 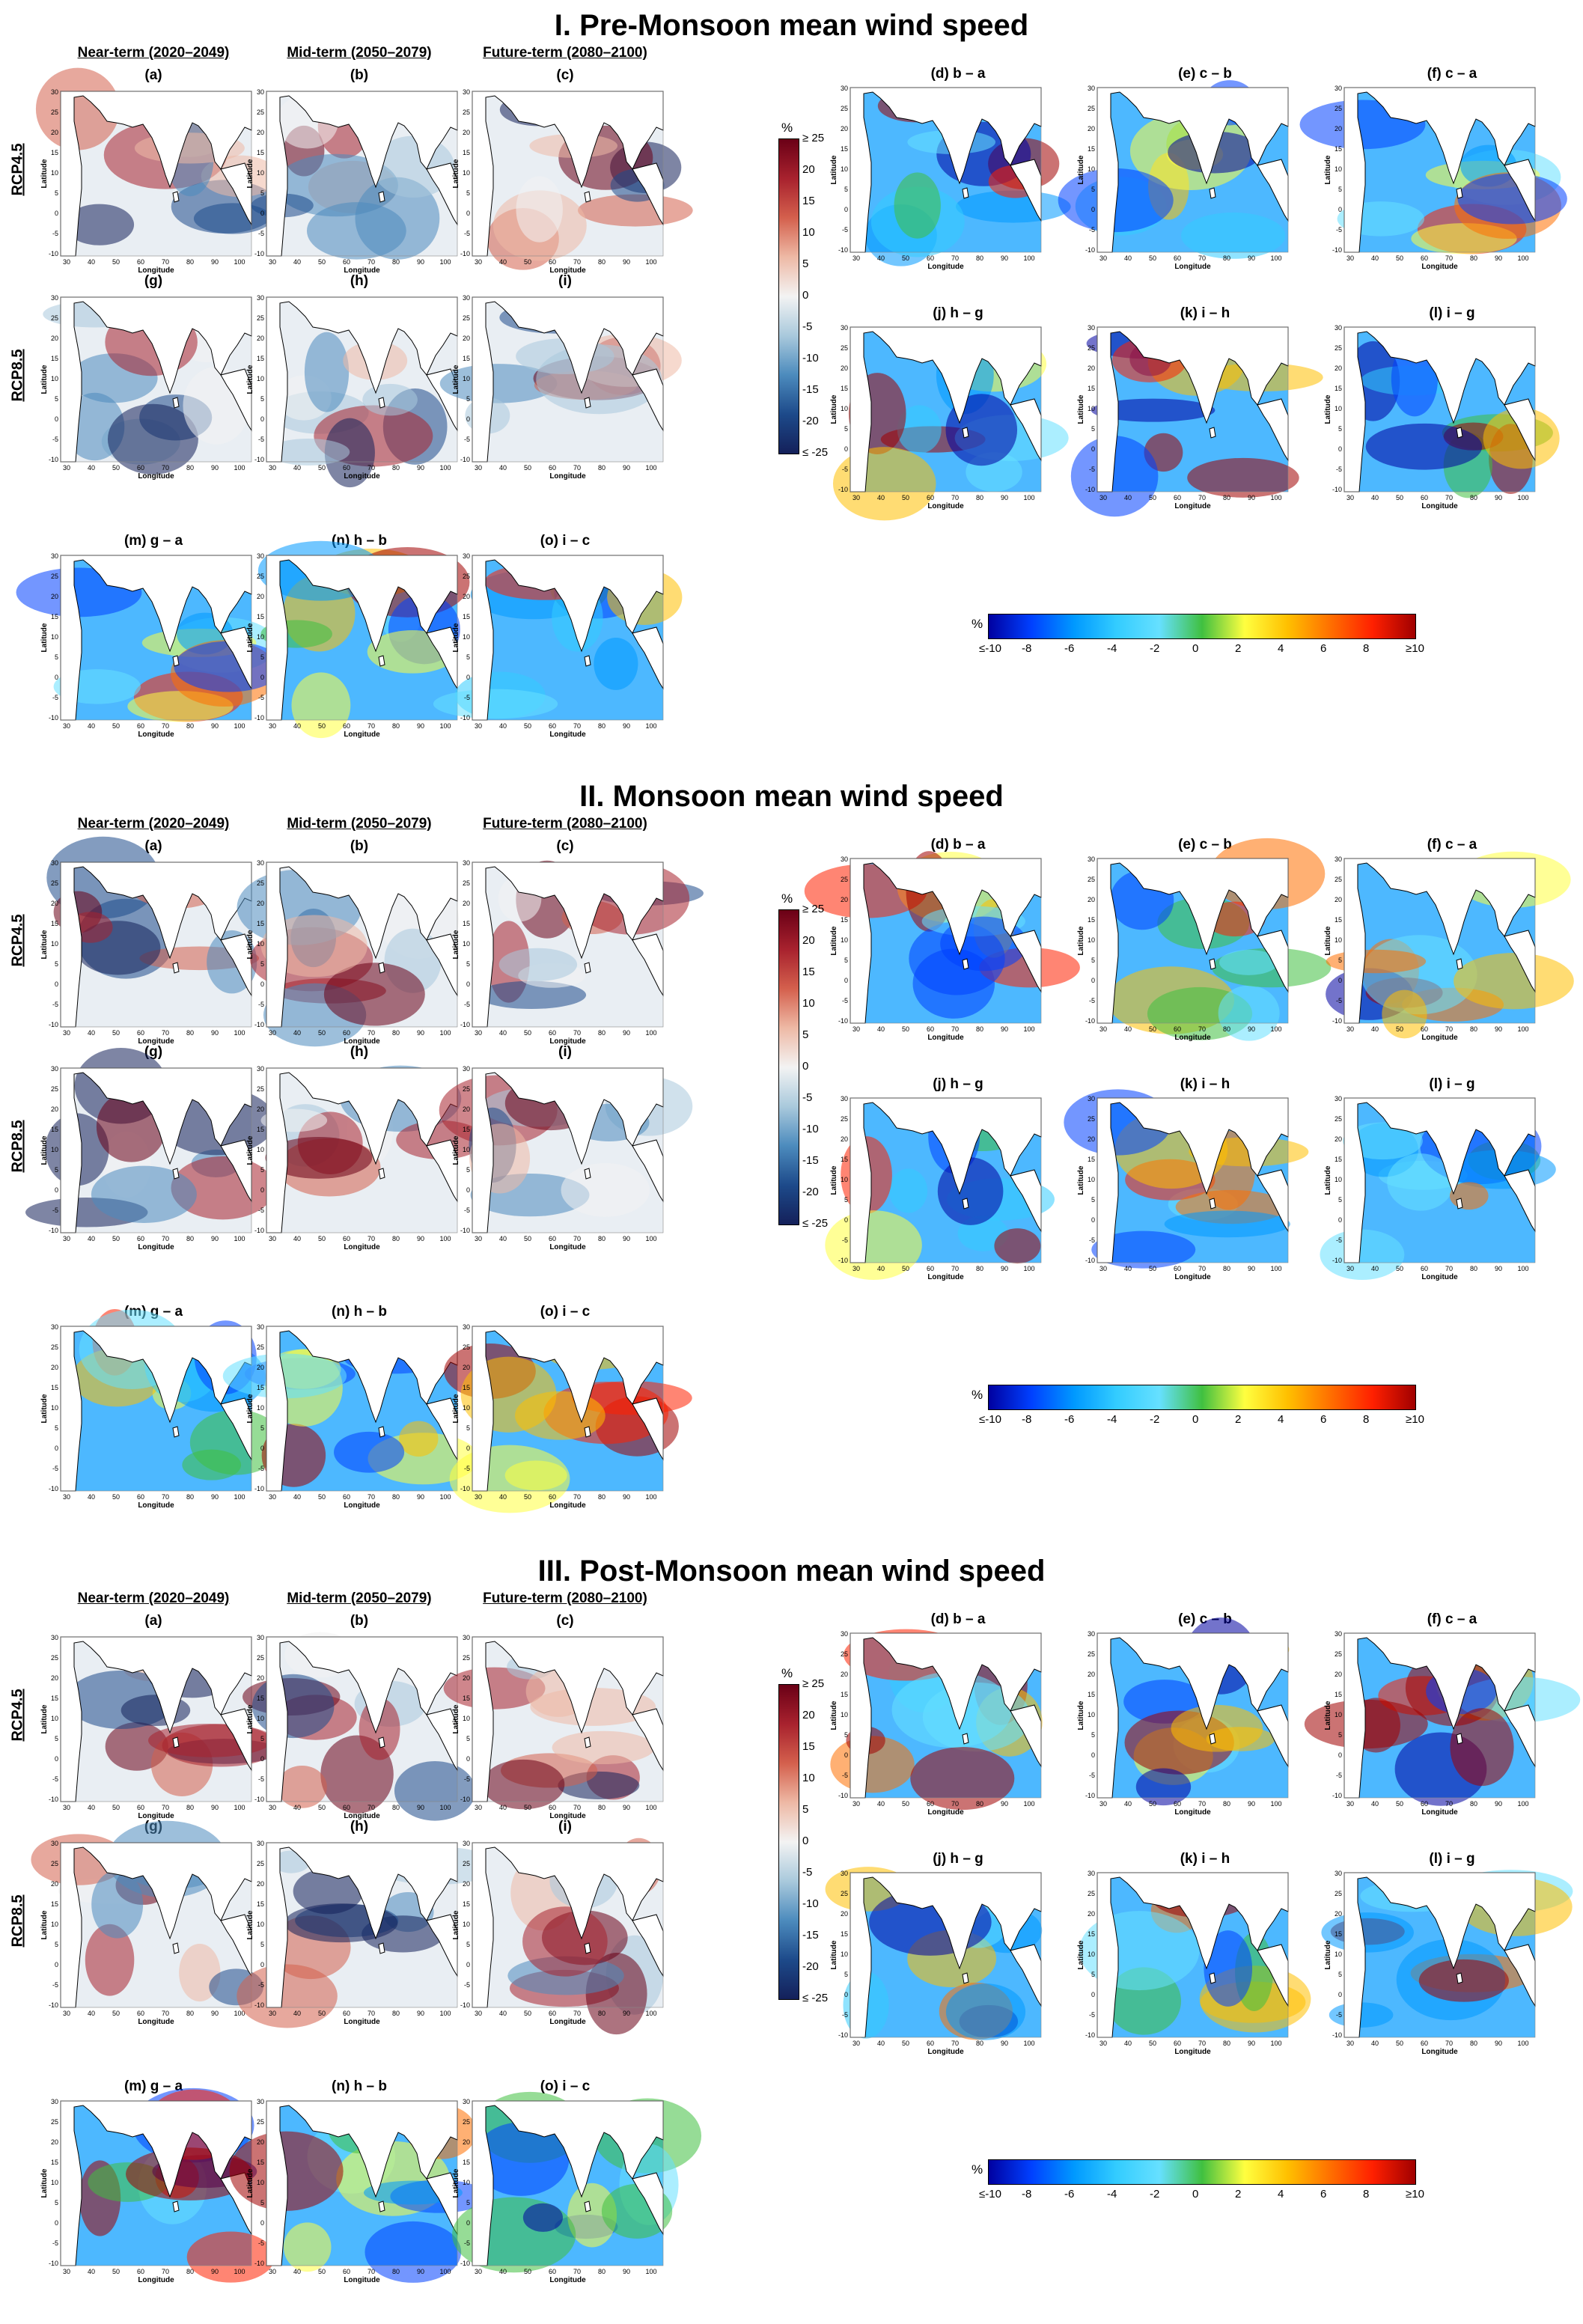 I want to click on diff-colorbar, so click(x=1202, y=2172).